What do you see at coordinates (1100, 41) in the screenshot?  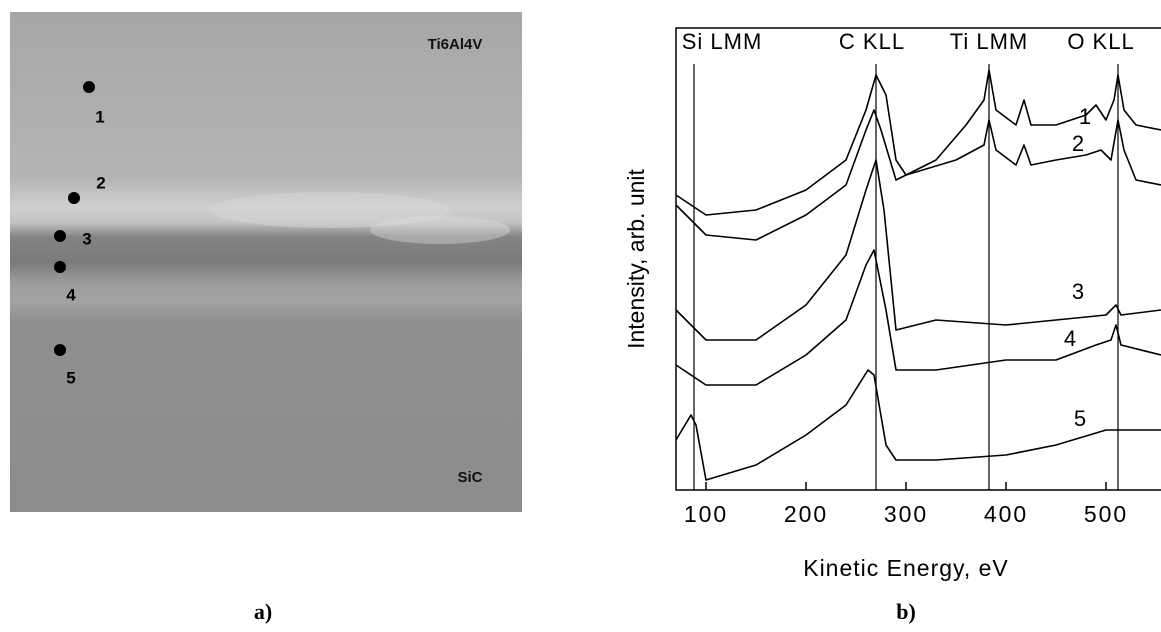 I see `peak-label: O KLL` at bounding box center [1100, 41].